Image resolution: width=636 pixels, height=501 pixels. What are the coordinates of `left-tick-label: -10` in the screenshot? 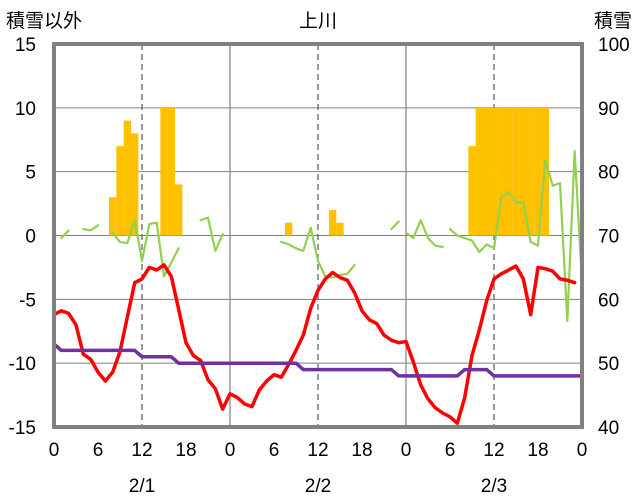 It's located at (22, 364).